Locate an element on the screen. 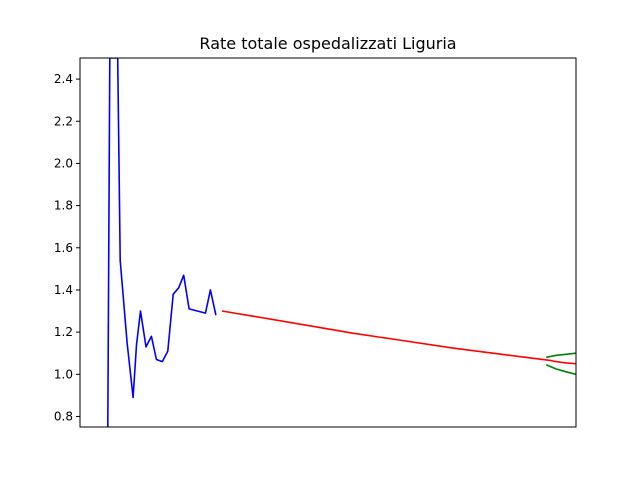  series-line-upper-band is located at coordinates (561, 355).